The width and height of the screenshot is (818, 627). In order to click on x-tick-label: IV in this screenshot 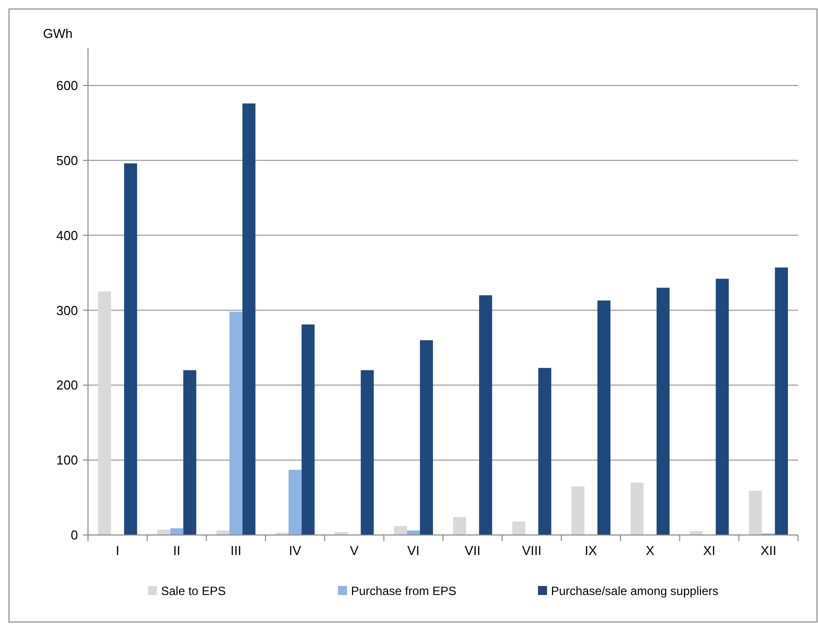, I will do `click(295, 550)`.